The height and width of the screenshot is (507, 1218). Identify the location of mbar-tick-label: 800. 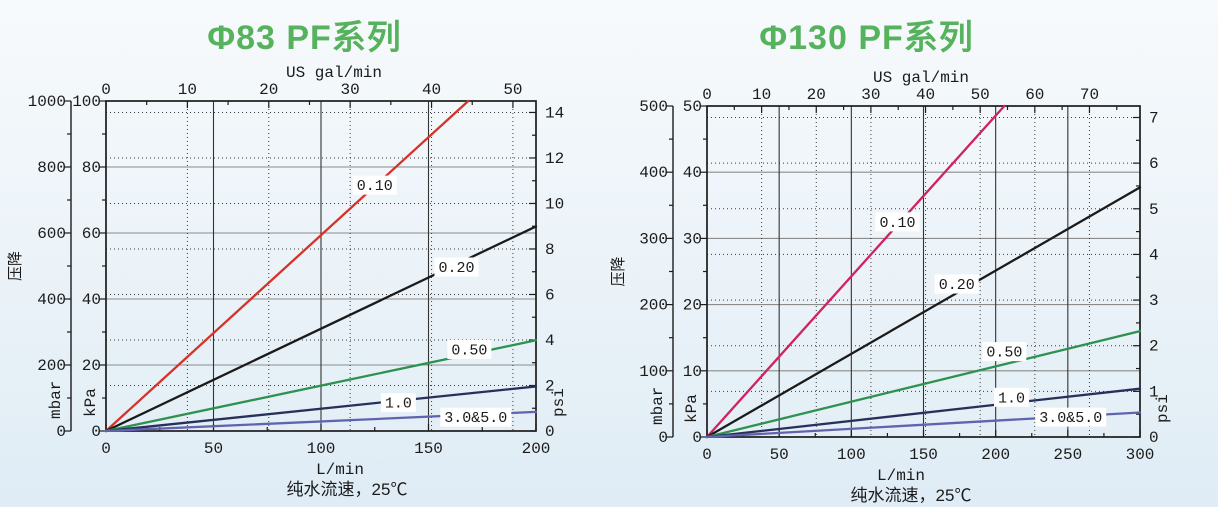
(51, 168).